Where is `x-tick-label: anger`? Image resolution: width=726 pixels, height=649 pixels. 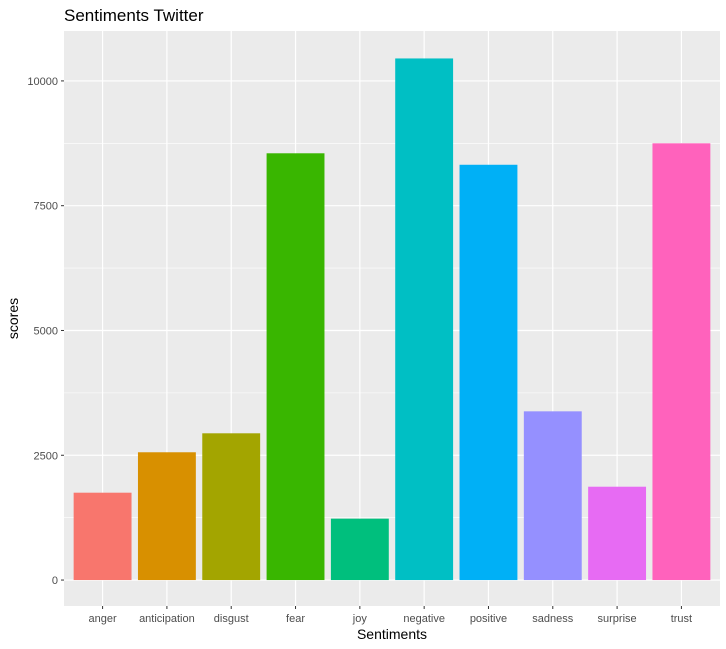
x-tick-label: anger is located at coordinates (103, 619).